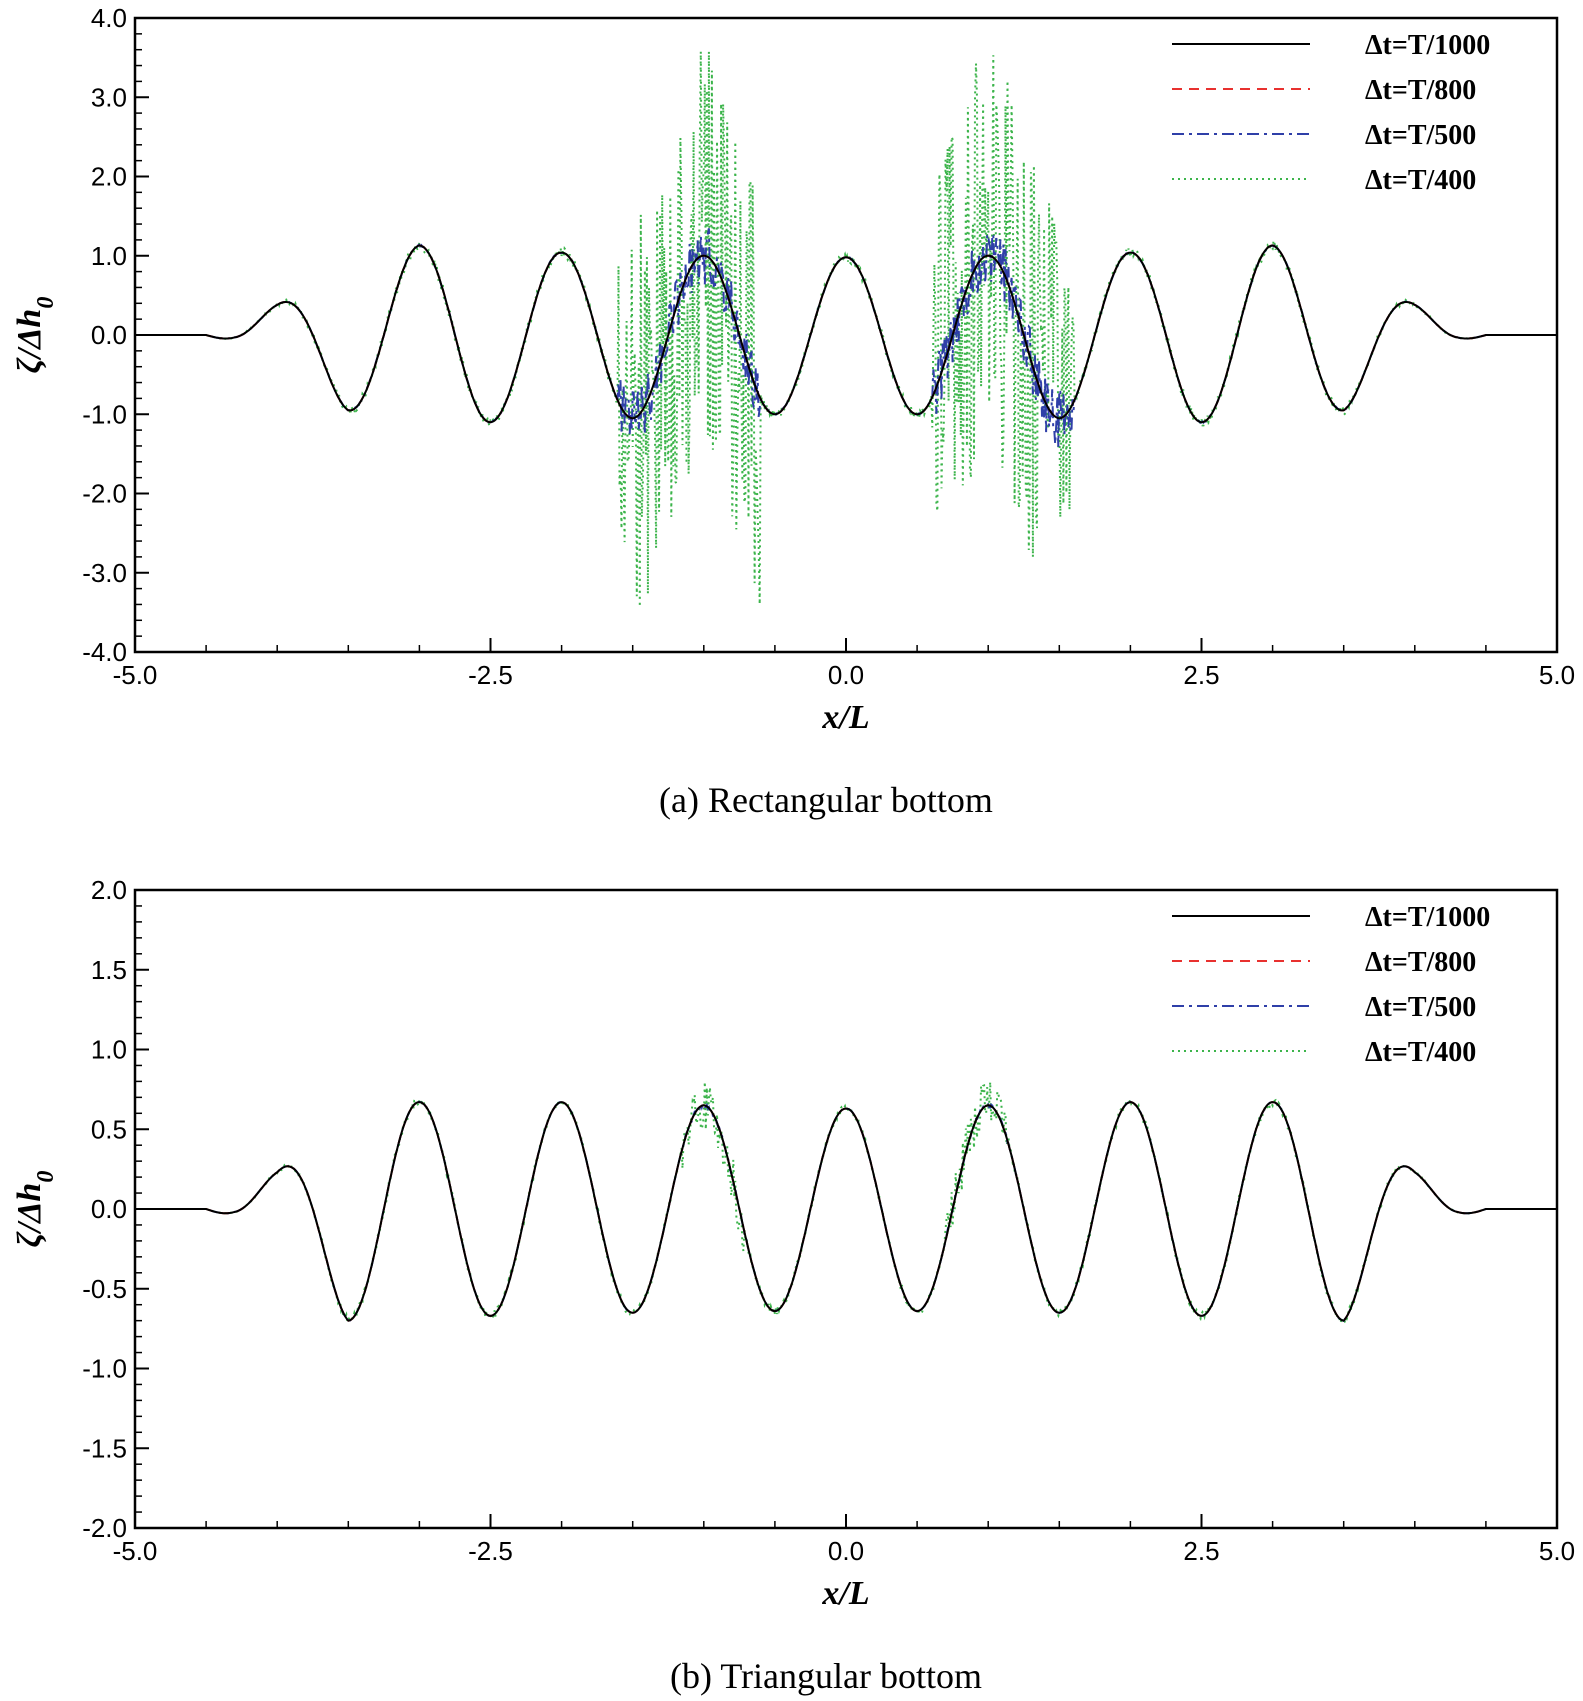 The height and width of the screenshot is (1701, 1583). What do you see at coordinates (826, 1676) in the screenshot?
I see `chart-caption: (b) Triangular bottom` at bounding box center [826, 1676].